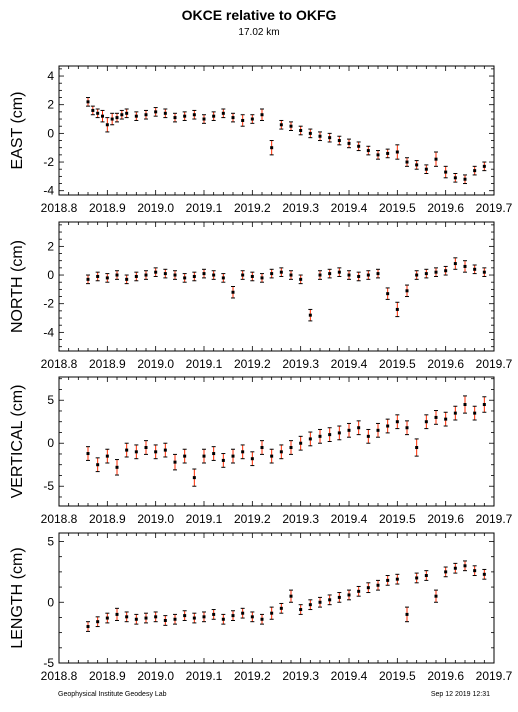 Image resolution: width=518 pixels, height=712 pixels. I want to click on x-tick-label: 2019.7, so click(494, 208).